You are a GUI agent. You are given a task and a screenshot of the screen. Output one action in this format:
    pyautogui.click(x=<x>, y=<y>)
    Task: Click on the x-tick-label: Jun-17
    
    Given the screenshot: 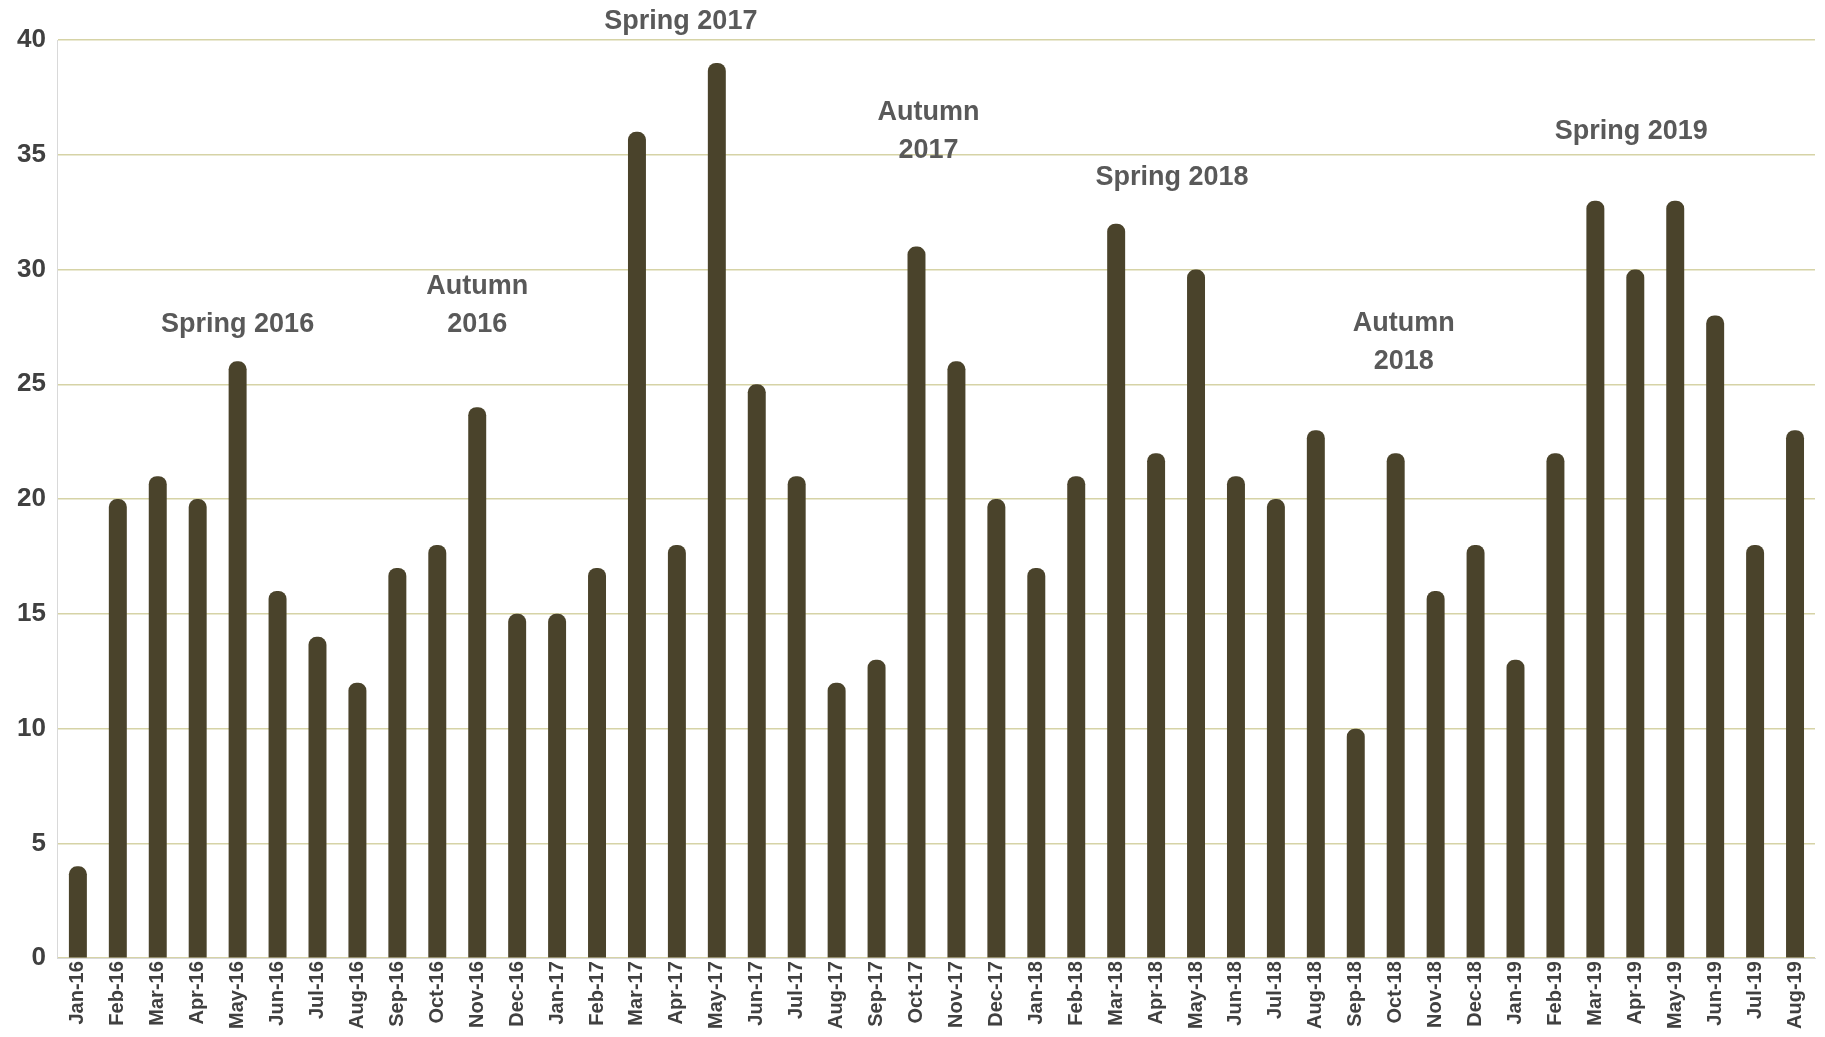 What is the action you would take?
    pyautogui.click(x=755, y=993)
    